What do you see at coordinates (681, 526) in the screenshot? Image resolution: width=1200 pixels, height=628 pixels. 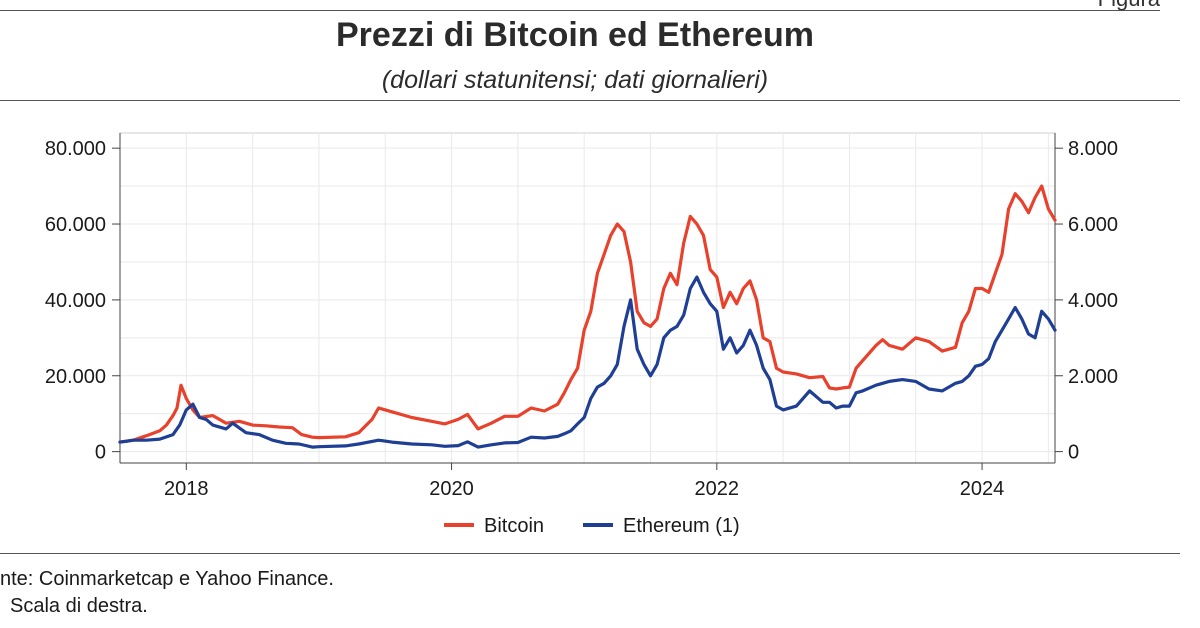 I see `legend-label-ethereum: Ethereum (1)` at bounding box center [681, 526].